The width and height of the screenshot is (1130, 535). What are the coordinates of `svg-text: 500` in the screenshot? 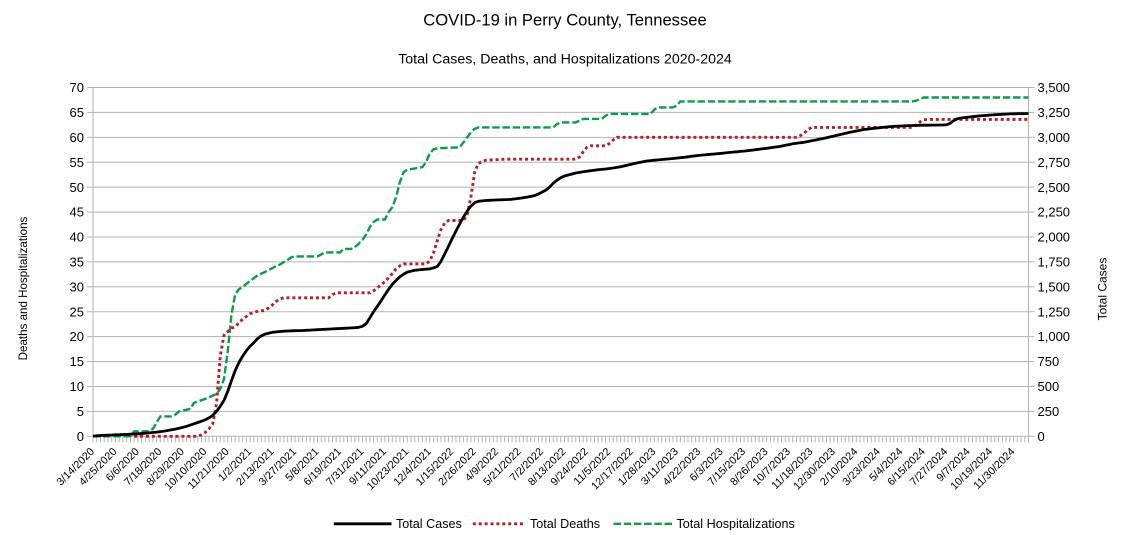 It's located at (1049, 386).